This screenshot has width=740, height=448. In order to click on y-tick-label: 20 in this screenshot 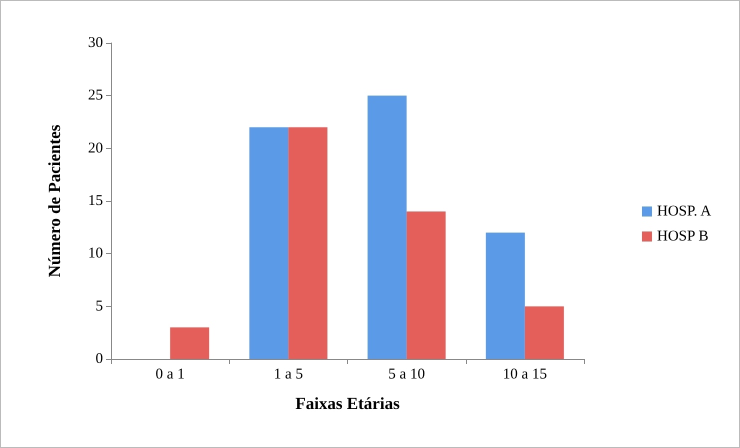, I will do `click(95, 148)`.